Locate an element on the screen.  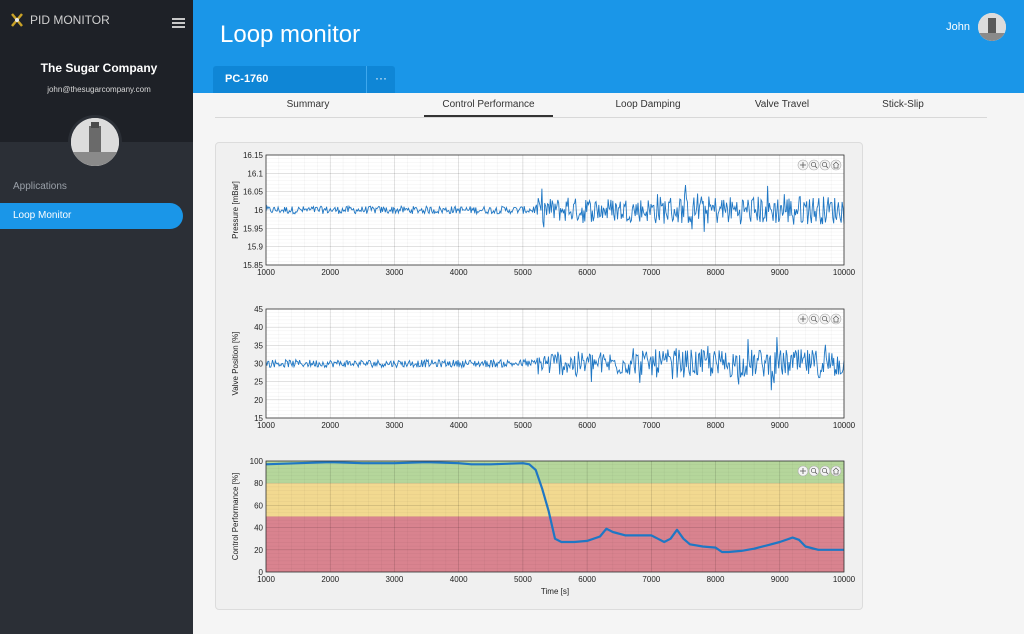
y-tick-label: 0 is located at coordinates (261, 572).